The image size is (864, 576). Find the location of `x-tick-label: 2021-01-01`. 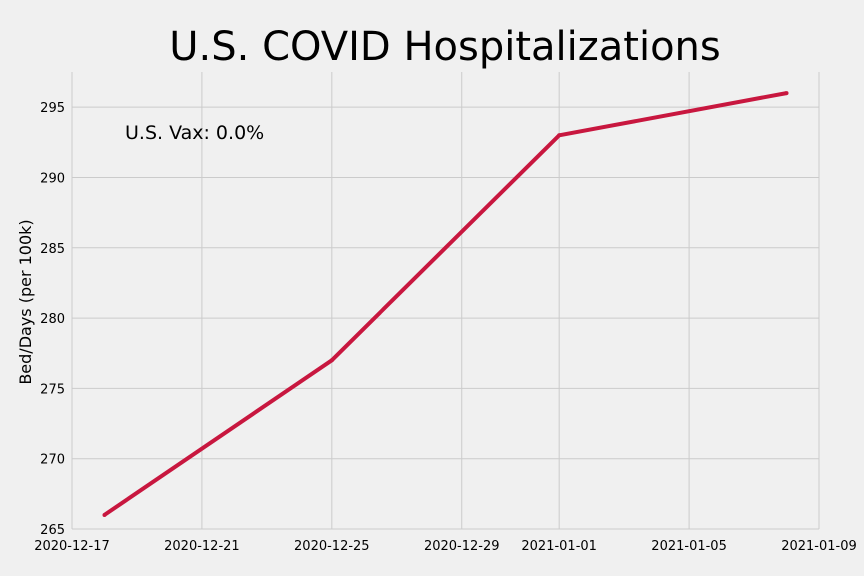

x-tick-label: 2021-01-01 is located at coordinates (559, 546).